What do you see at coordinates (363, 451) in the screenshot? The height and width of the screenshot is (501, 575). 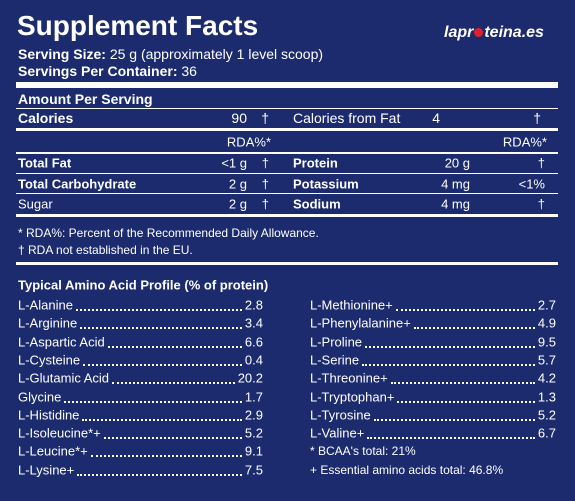 I see `amino-note: * BCAA's total: 21%` at bounding box center [363, 451].